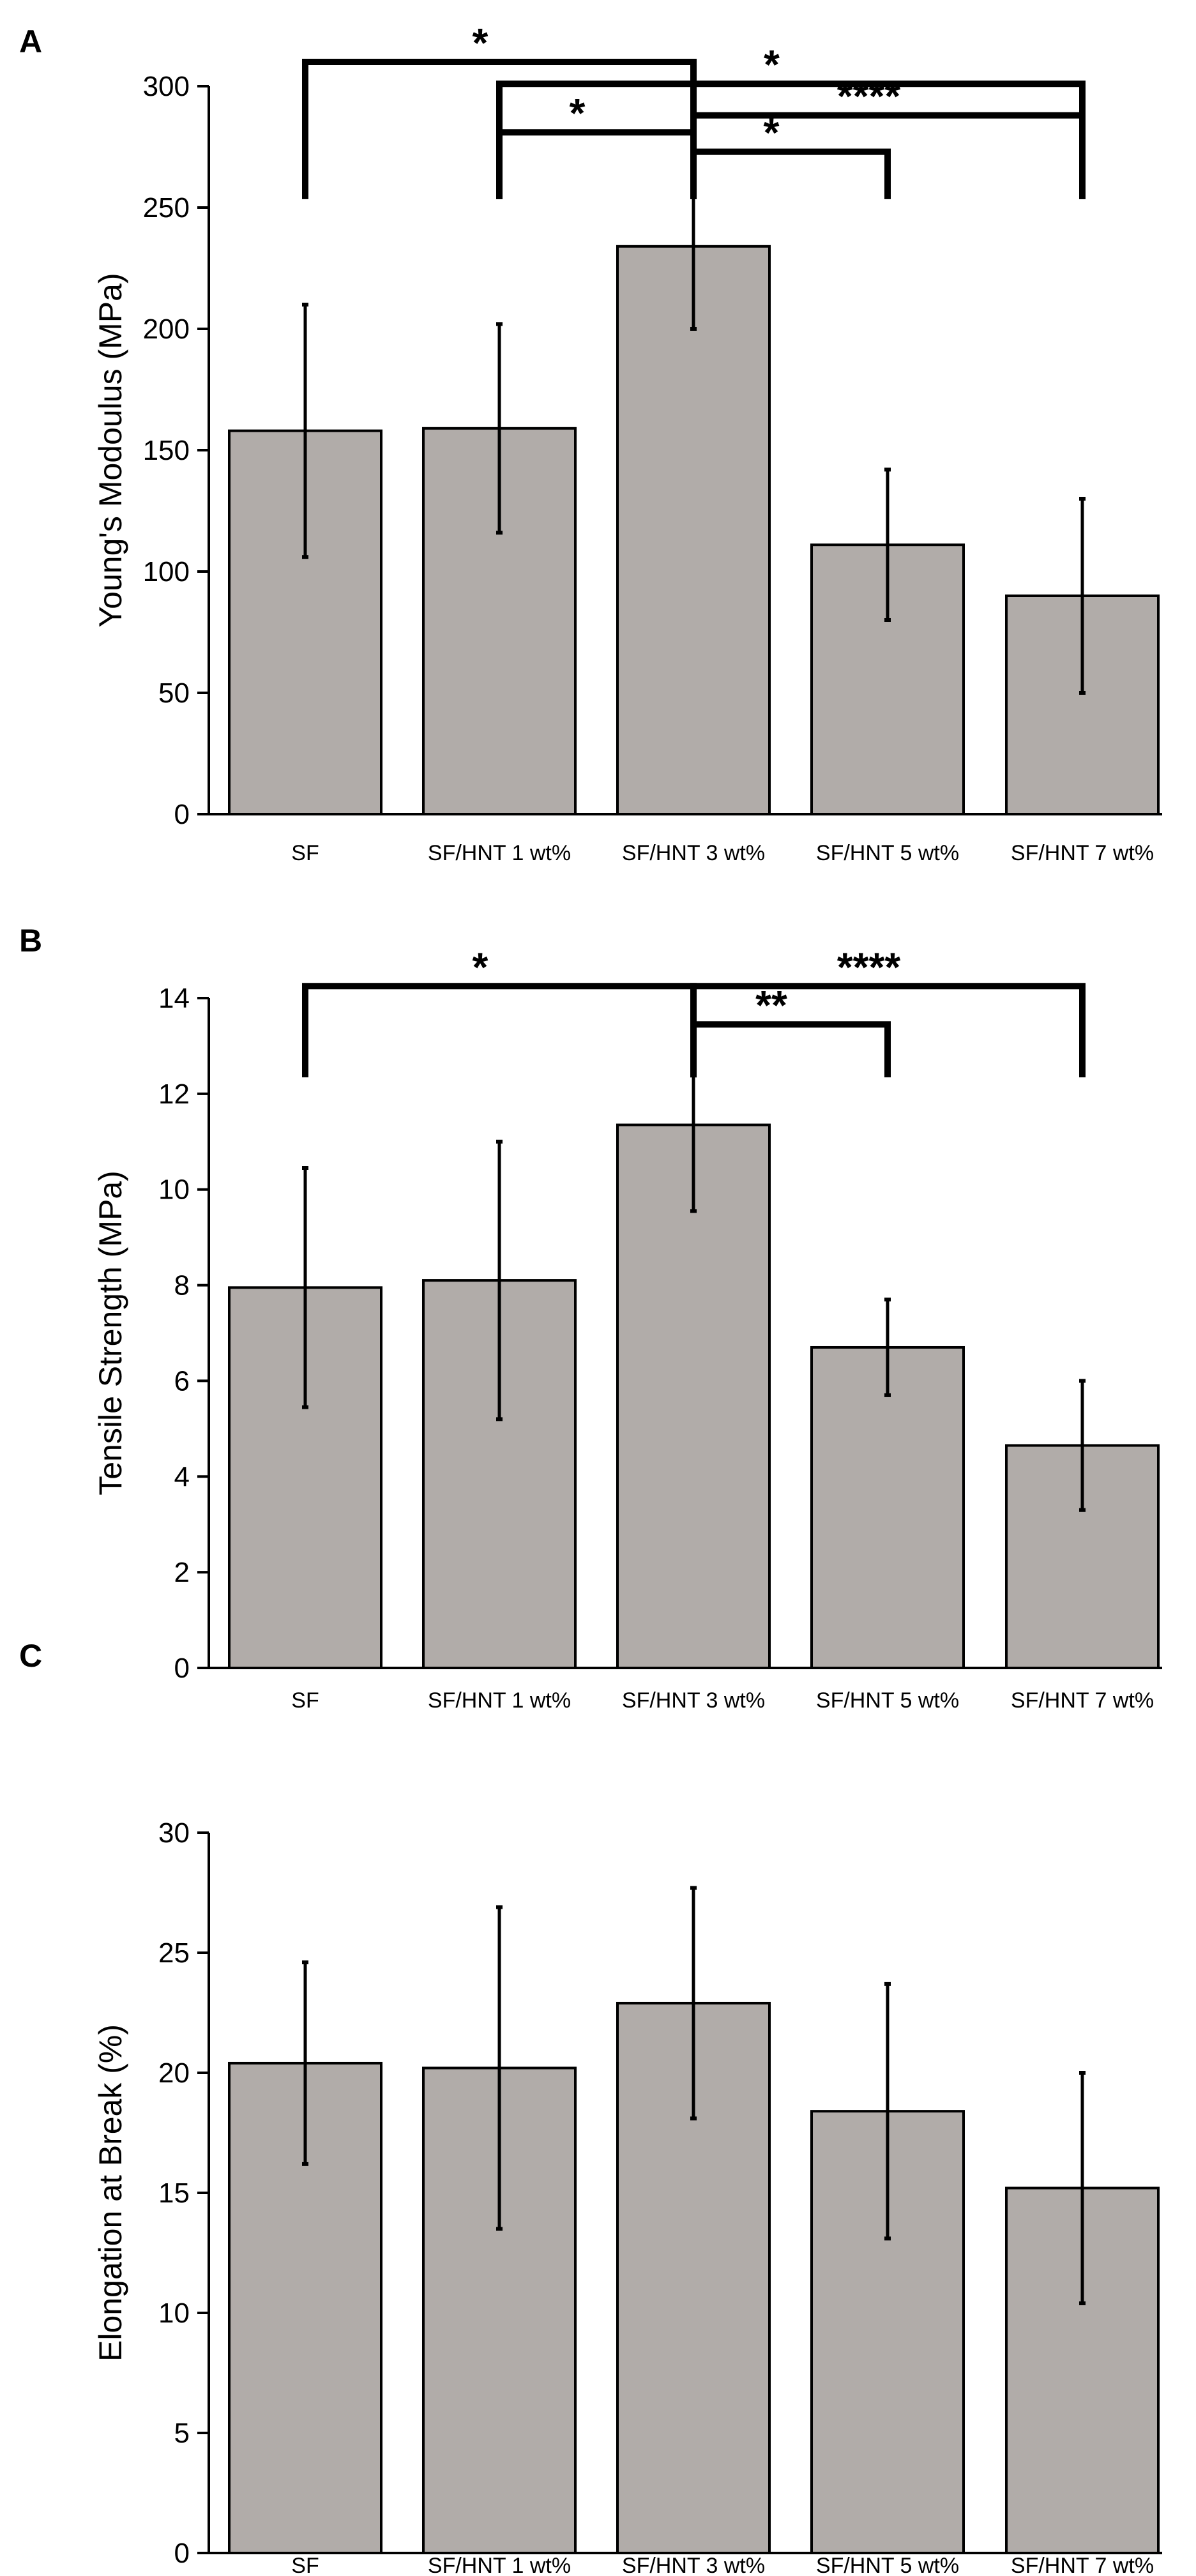 The width and height of the screenshot is (1196, 2576). I want to click on y-tick-label: 100, so click(166, 572).